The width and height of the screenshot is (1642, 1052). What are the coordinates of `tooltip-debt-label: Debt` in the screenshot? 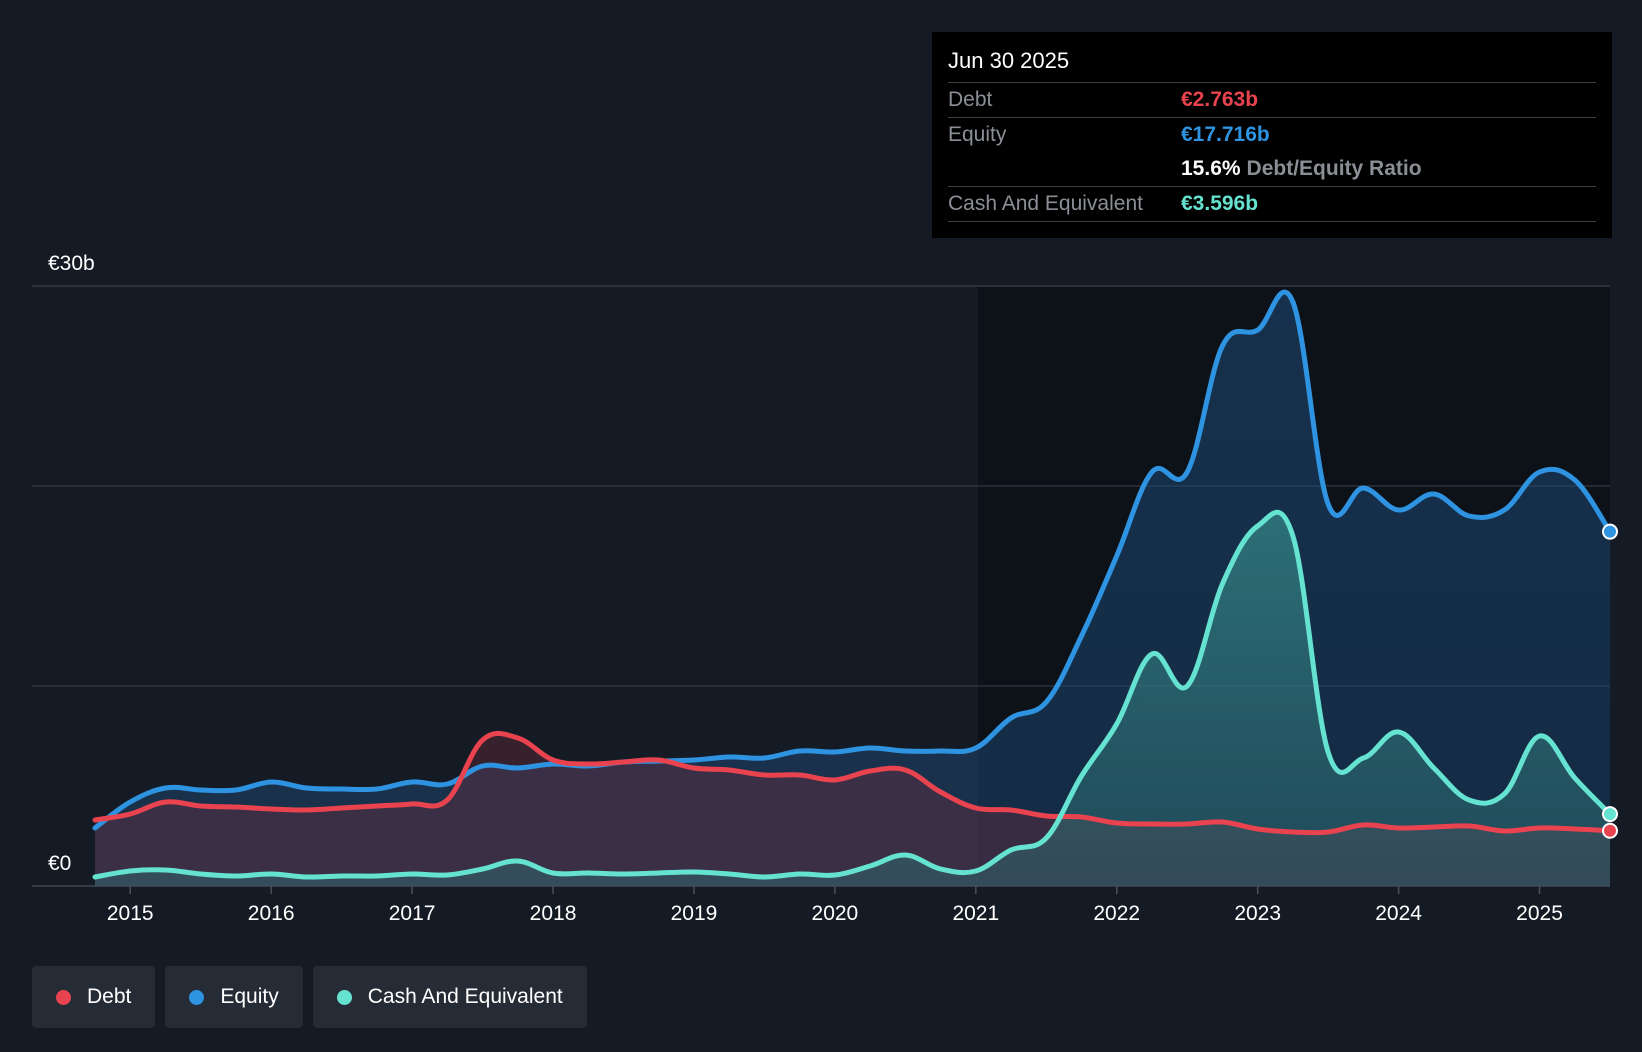 It's located at (970, 99).